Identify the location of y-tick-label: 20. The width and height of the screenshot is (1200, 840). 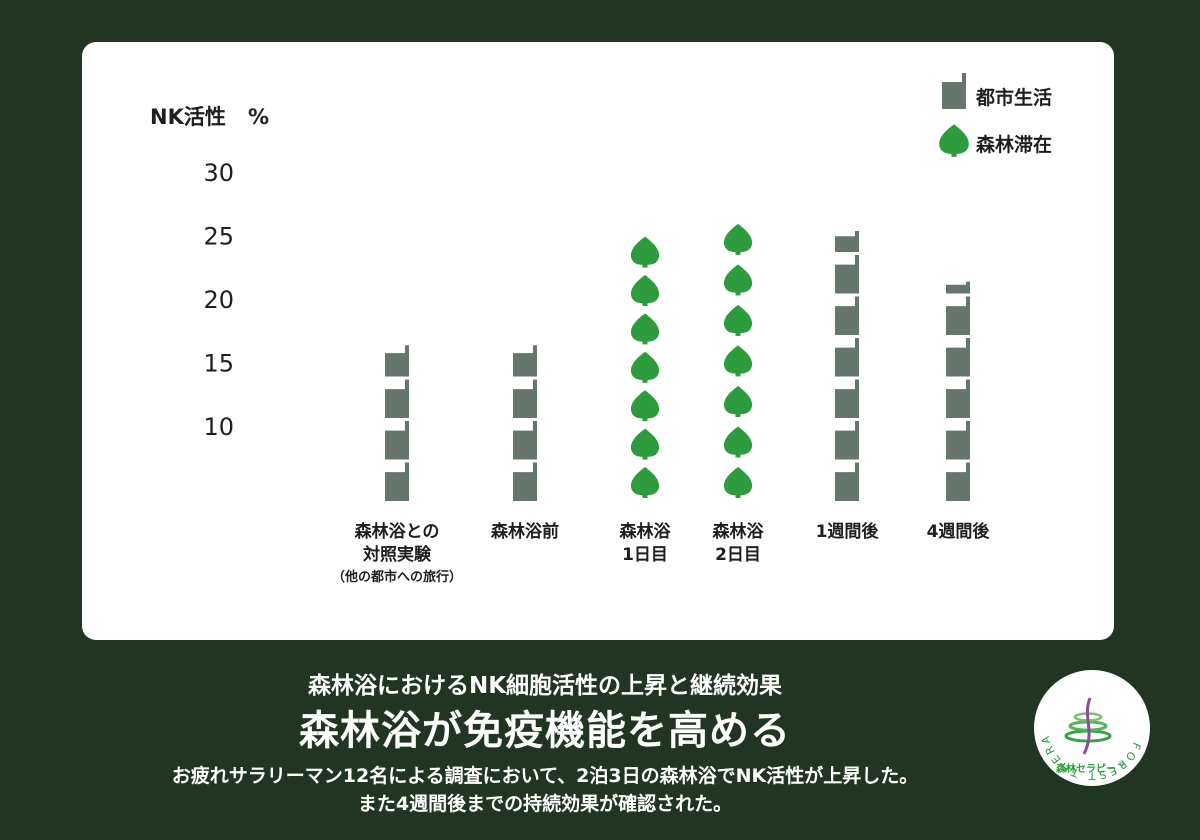
(218, 300).